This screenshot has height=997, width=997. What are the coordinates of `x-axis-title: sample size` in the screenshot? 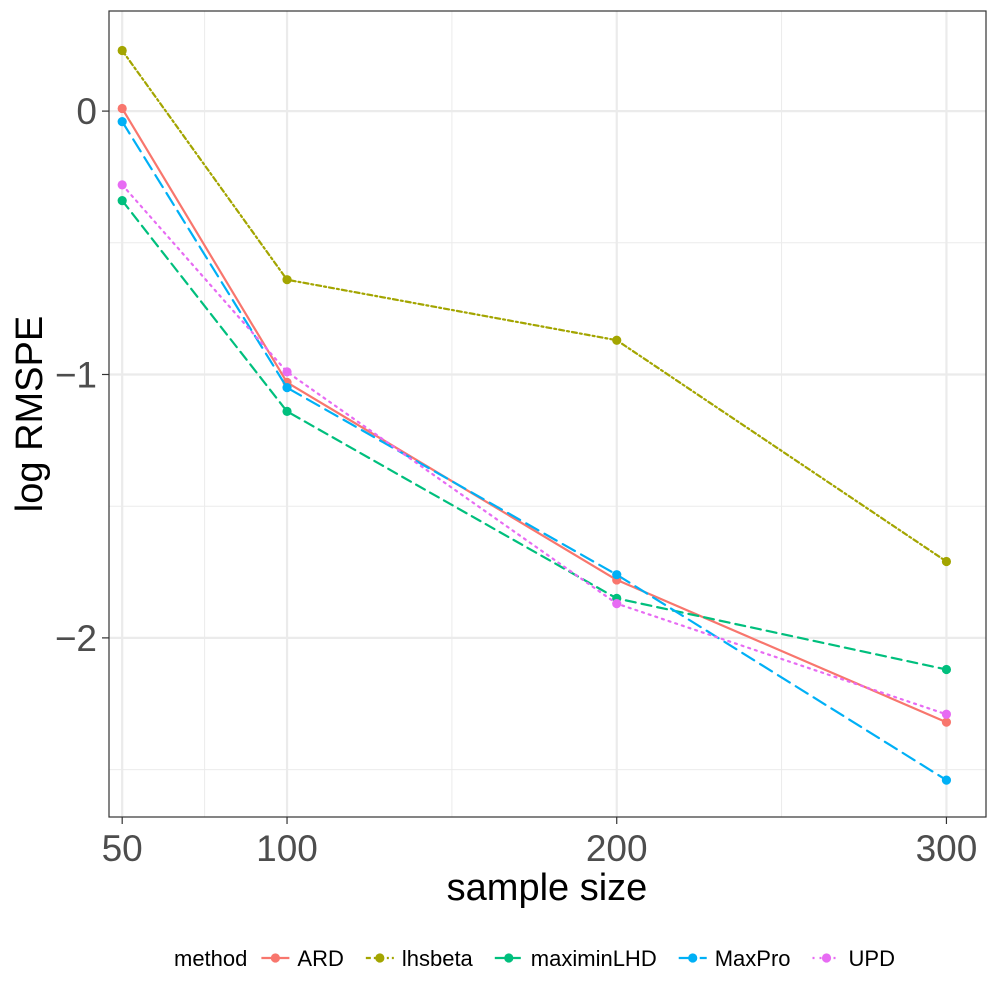 It's located at (547, 888).